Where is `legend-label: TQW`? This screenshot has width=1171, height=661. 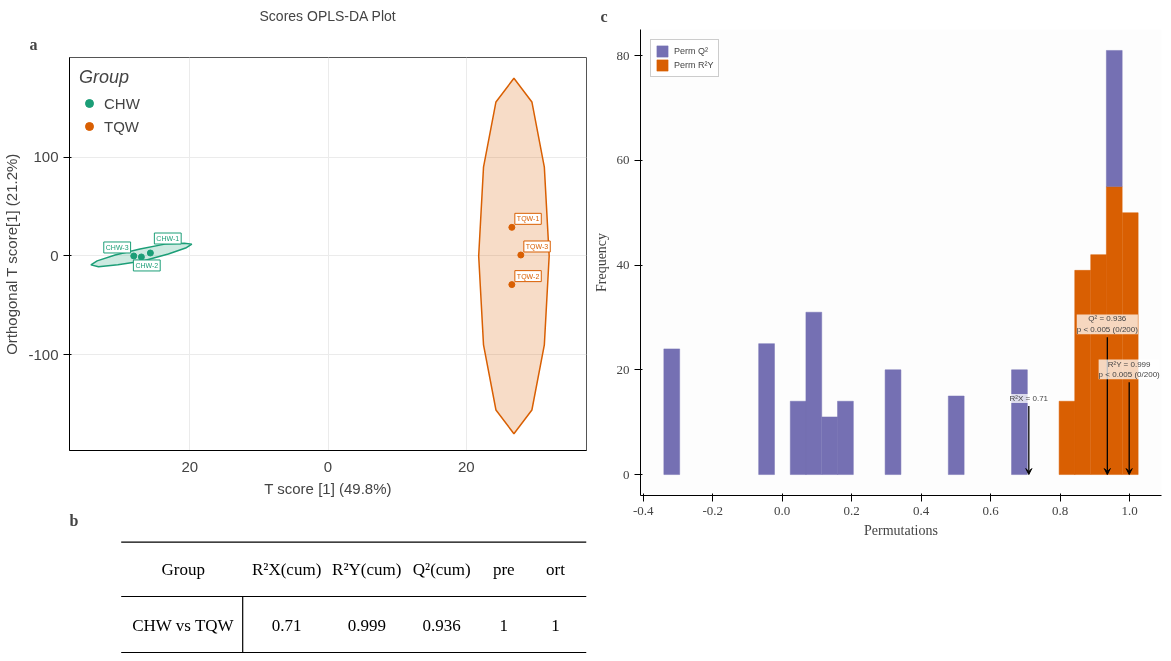 legend-label: TQW is located at coordinates (121, 126).